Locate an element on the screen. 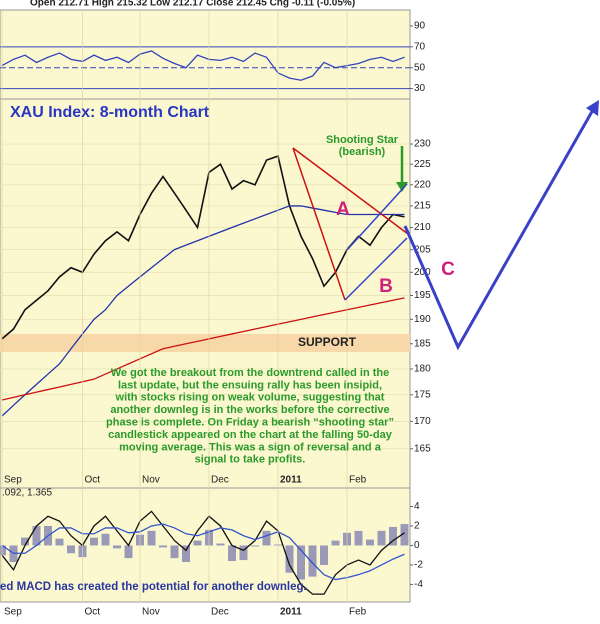 This screenshot has height=624, width=600. y-tick-label: 0 is located at coordinates (417, 545).